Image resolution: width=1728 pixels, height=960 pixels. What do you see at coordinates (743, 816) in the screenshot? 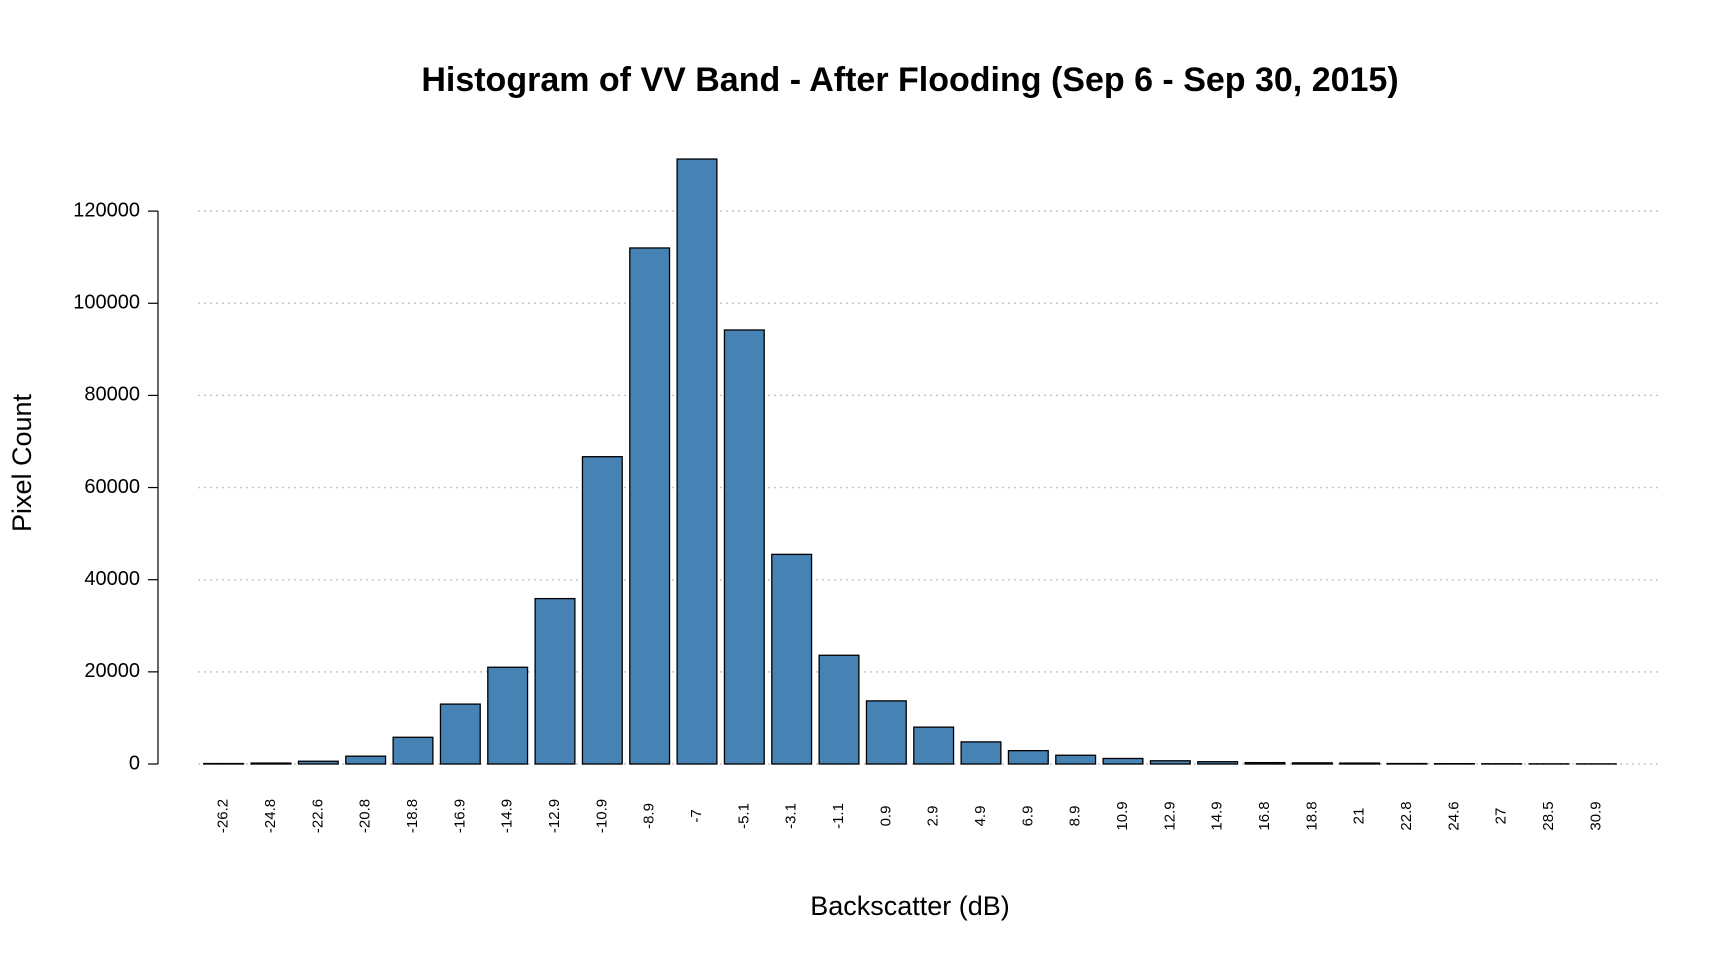
I see `x-tick-label: -5.1` at bounding box center [743, 816].